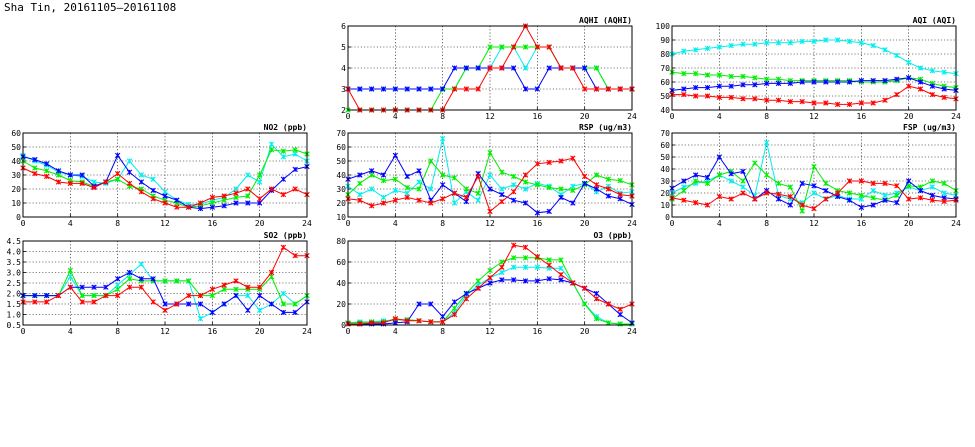 This screenshot has width=975, height=447. Describe the element at coordinates (672, 223) in the screenshot. I see `x-tick-label: 0` at that location.